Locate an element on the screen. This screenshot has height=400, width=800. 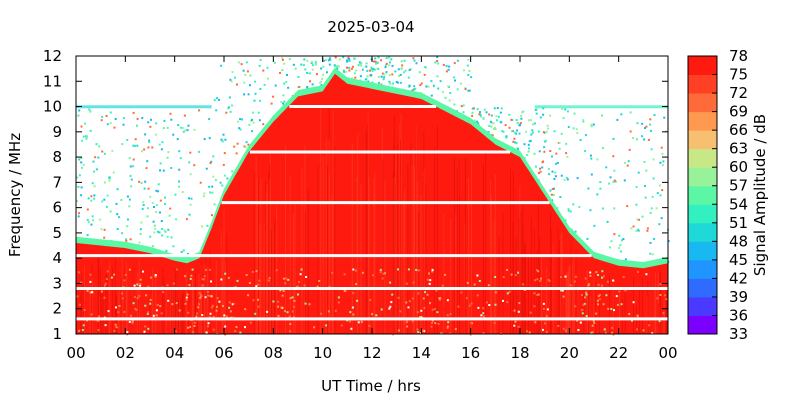
y-tick-label: 12 is located at coordinates (52, 56).